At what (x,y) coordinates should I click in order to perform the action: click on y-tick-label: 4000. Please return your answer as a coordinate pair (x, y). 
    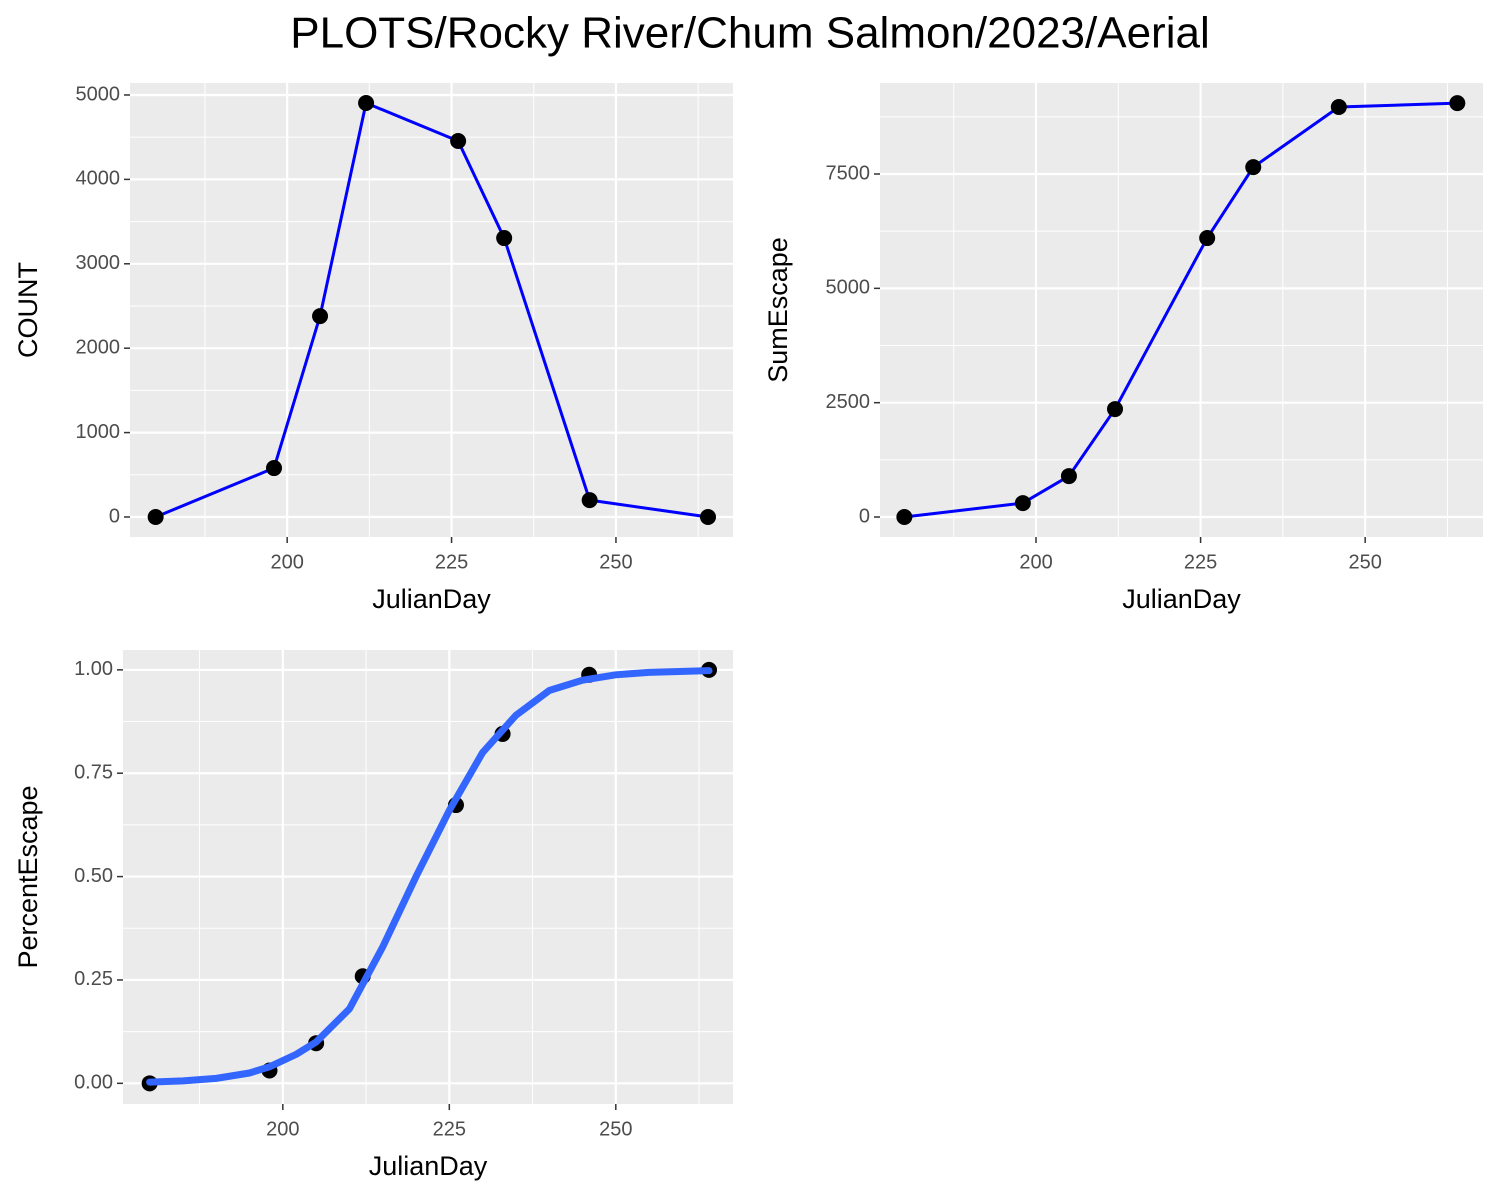
    Looking at the image, I should click on (98, 179).